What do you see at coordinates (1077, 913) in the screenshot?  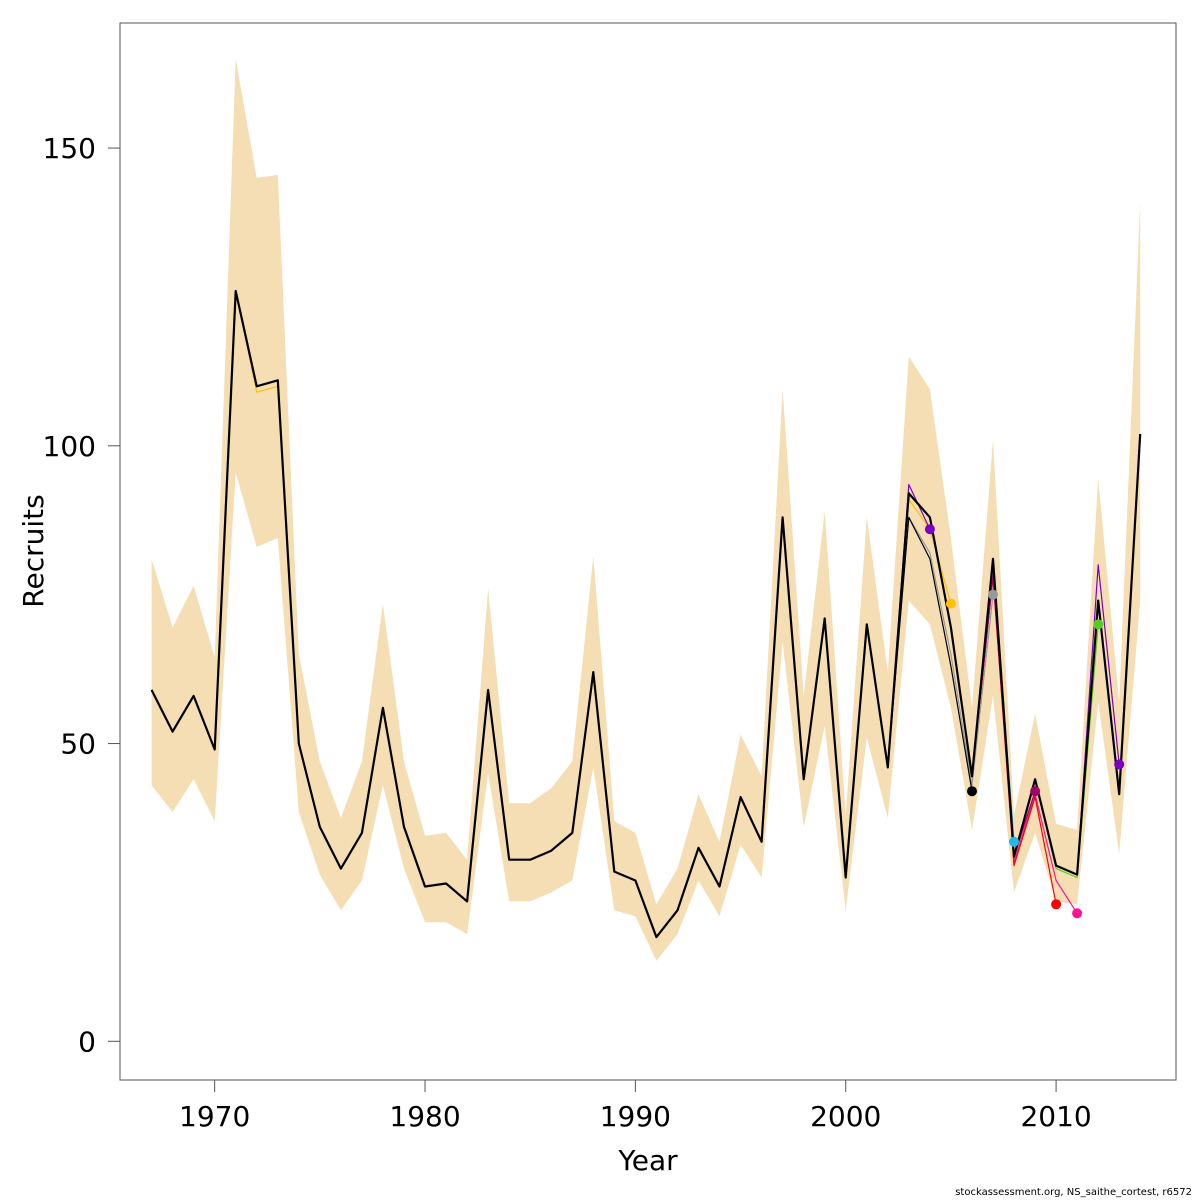 I see `retro-endpoint-2011` at bounding box center [1077, 913].